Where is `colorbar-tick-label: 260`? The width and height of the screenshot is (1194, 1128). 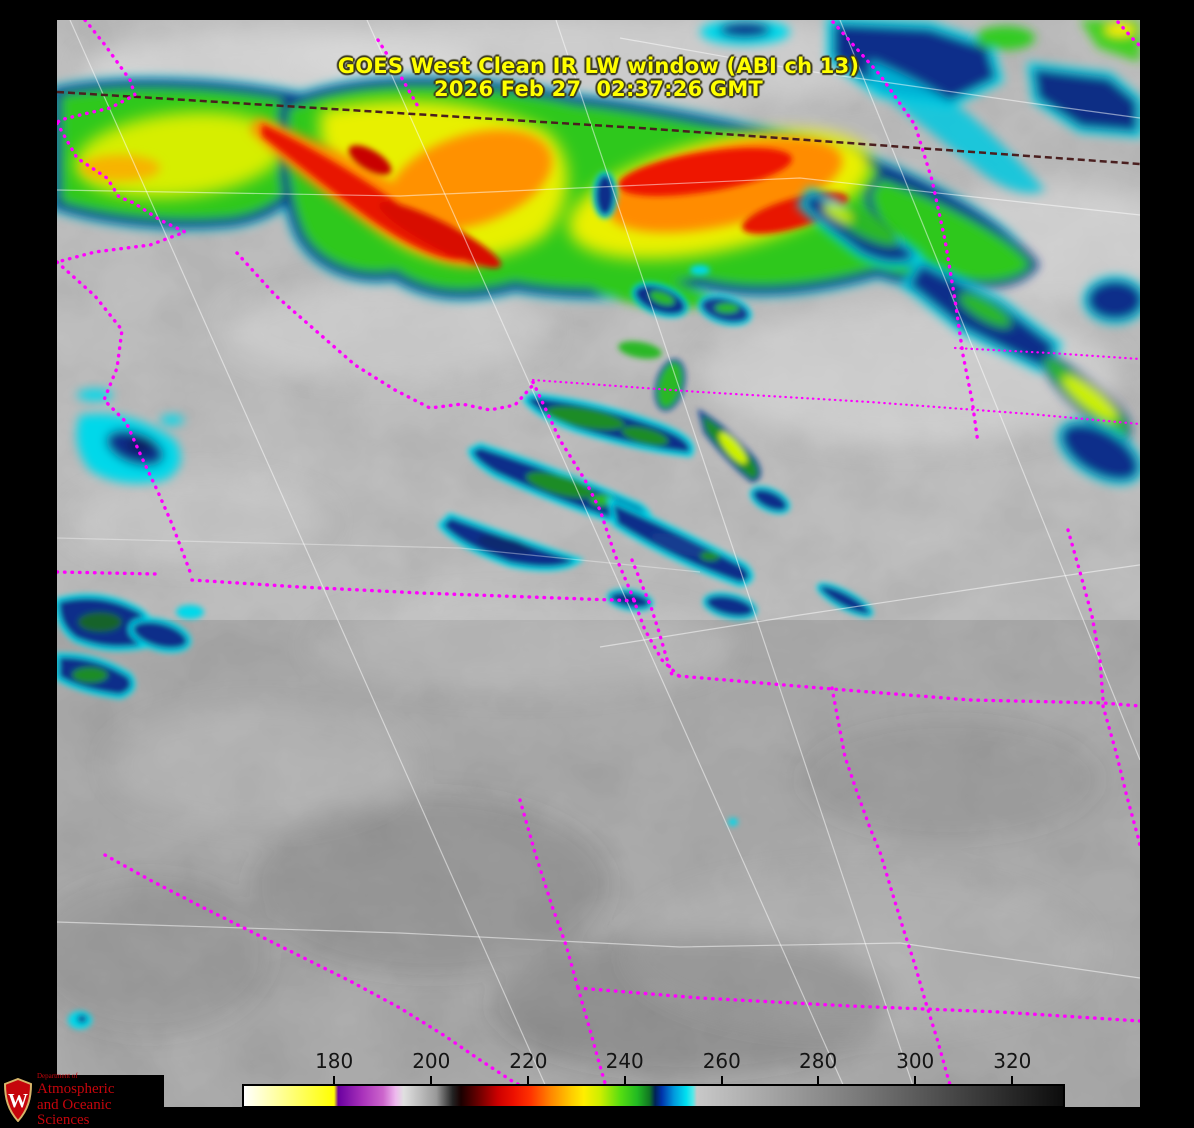 colorbar-tick-label: 260 is located at coordinates (721, 1061).